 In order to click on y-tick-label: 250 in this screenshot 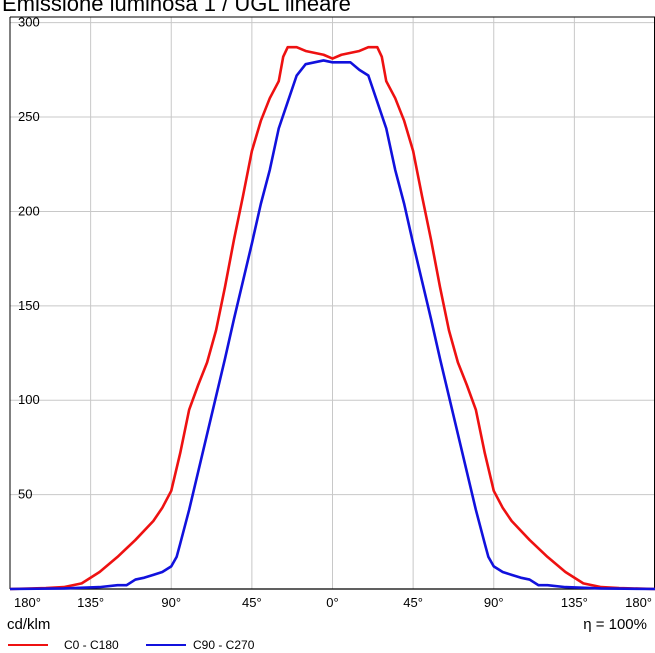, I will do `click(29, 116)`.